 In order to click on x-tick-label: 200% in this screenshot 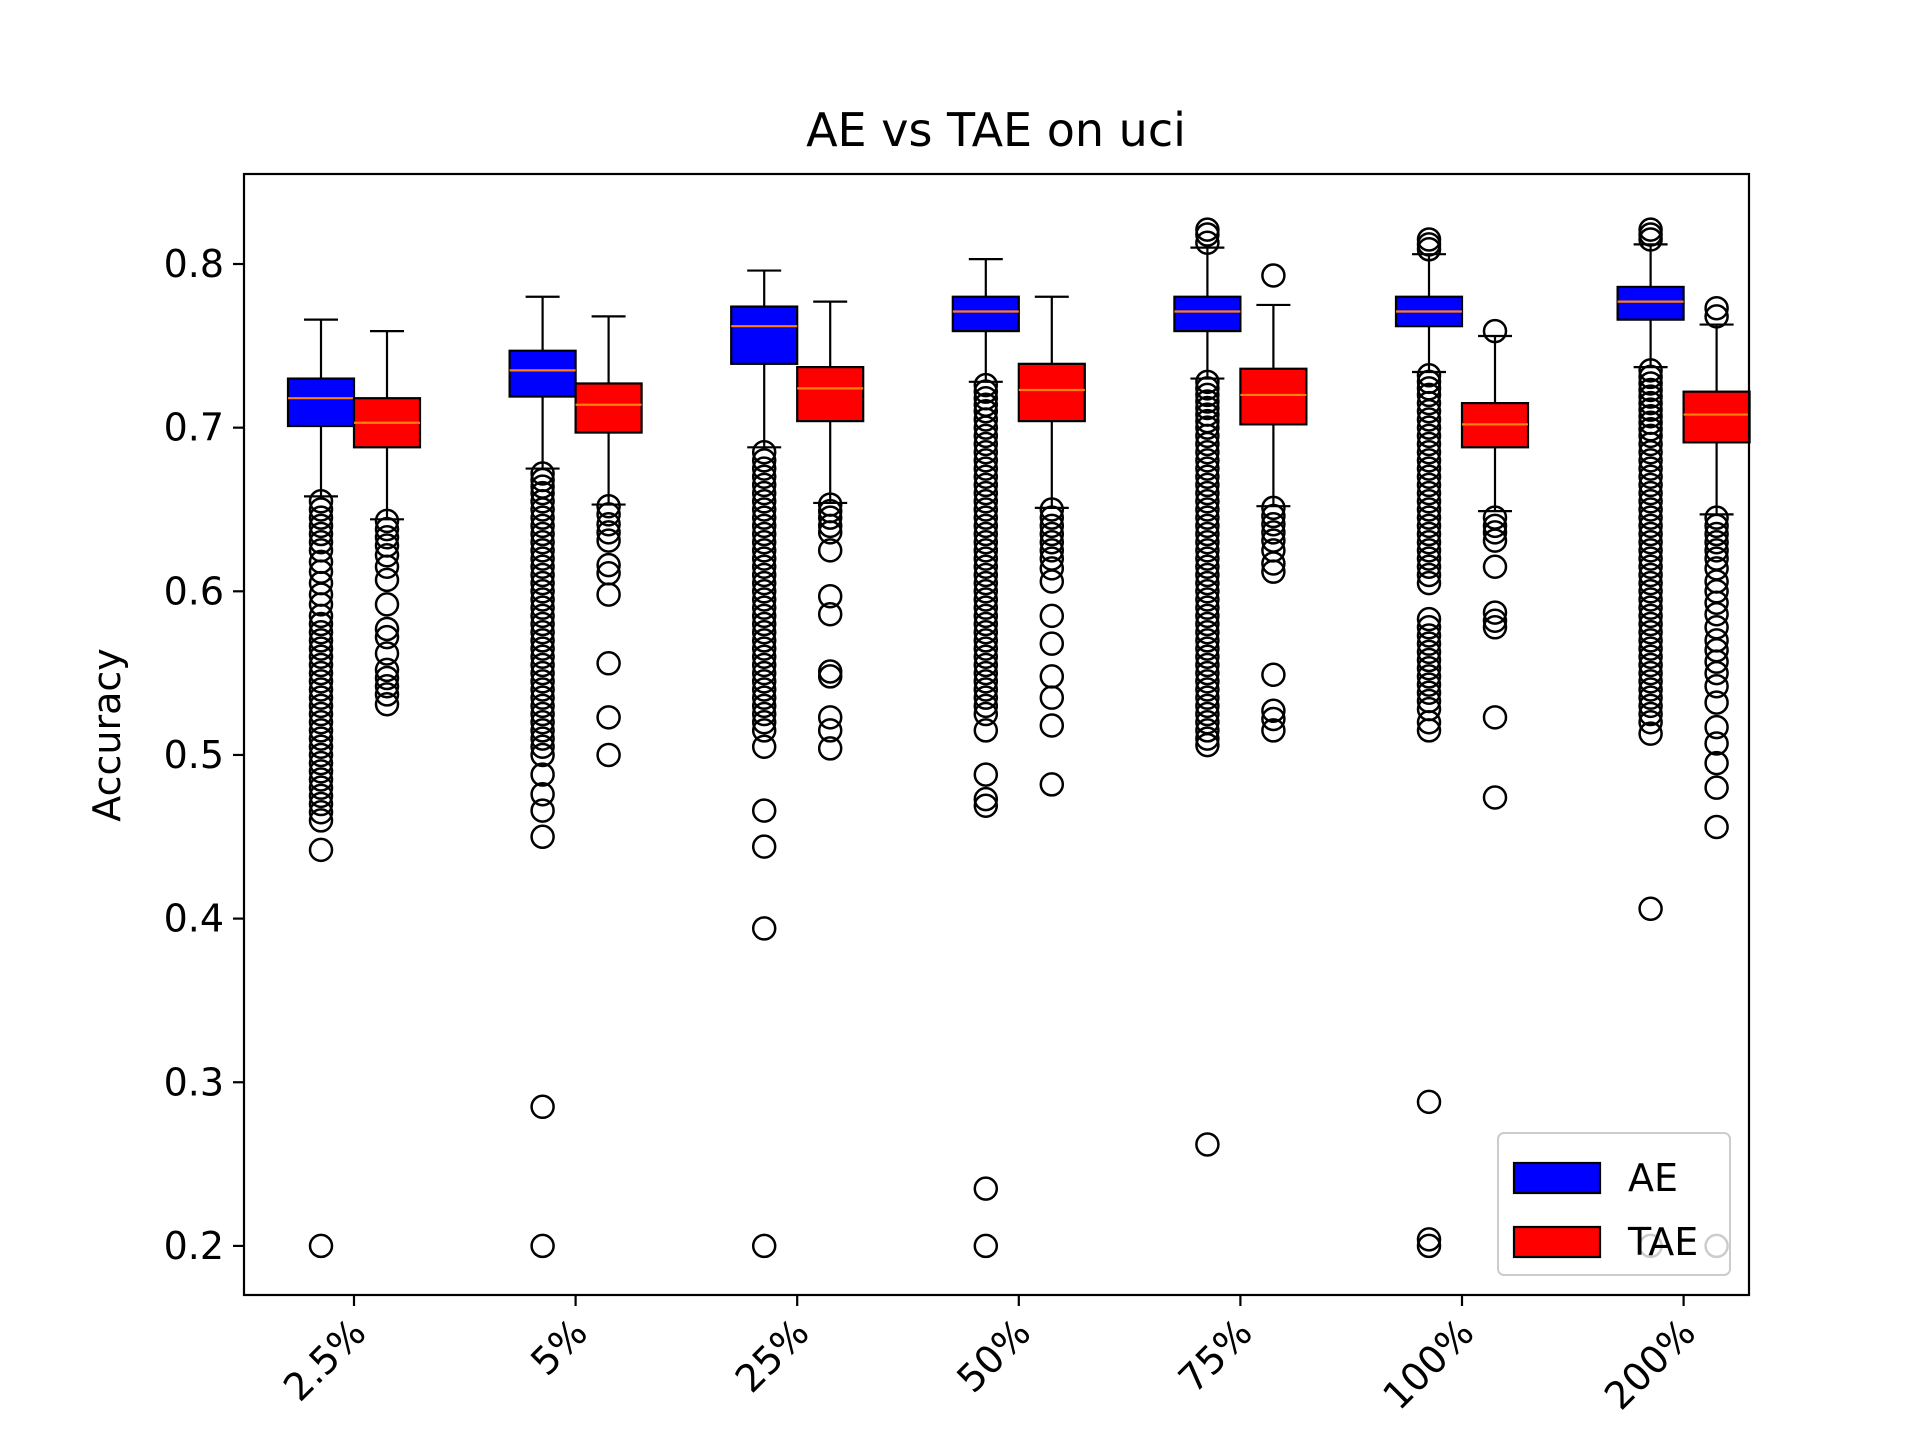, I will do `click(1650, 1364)`.